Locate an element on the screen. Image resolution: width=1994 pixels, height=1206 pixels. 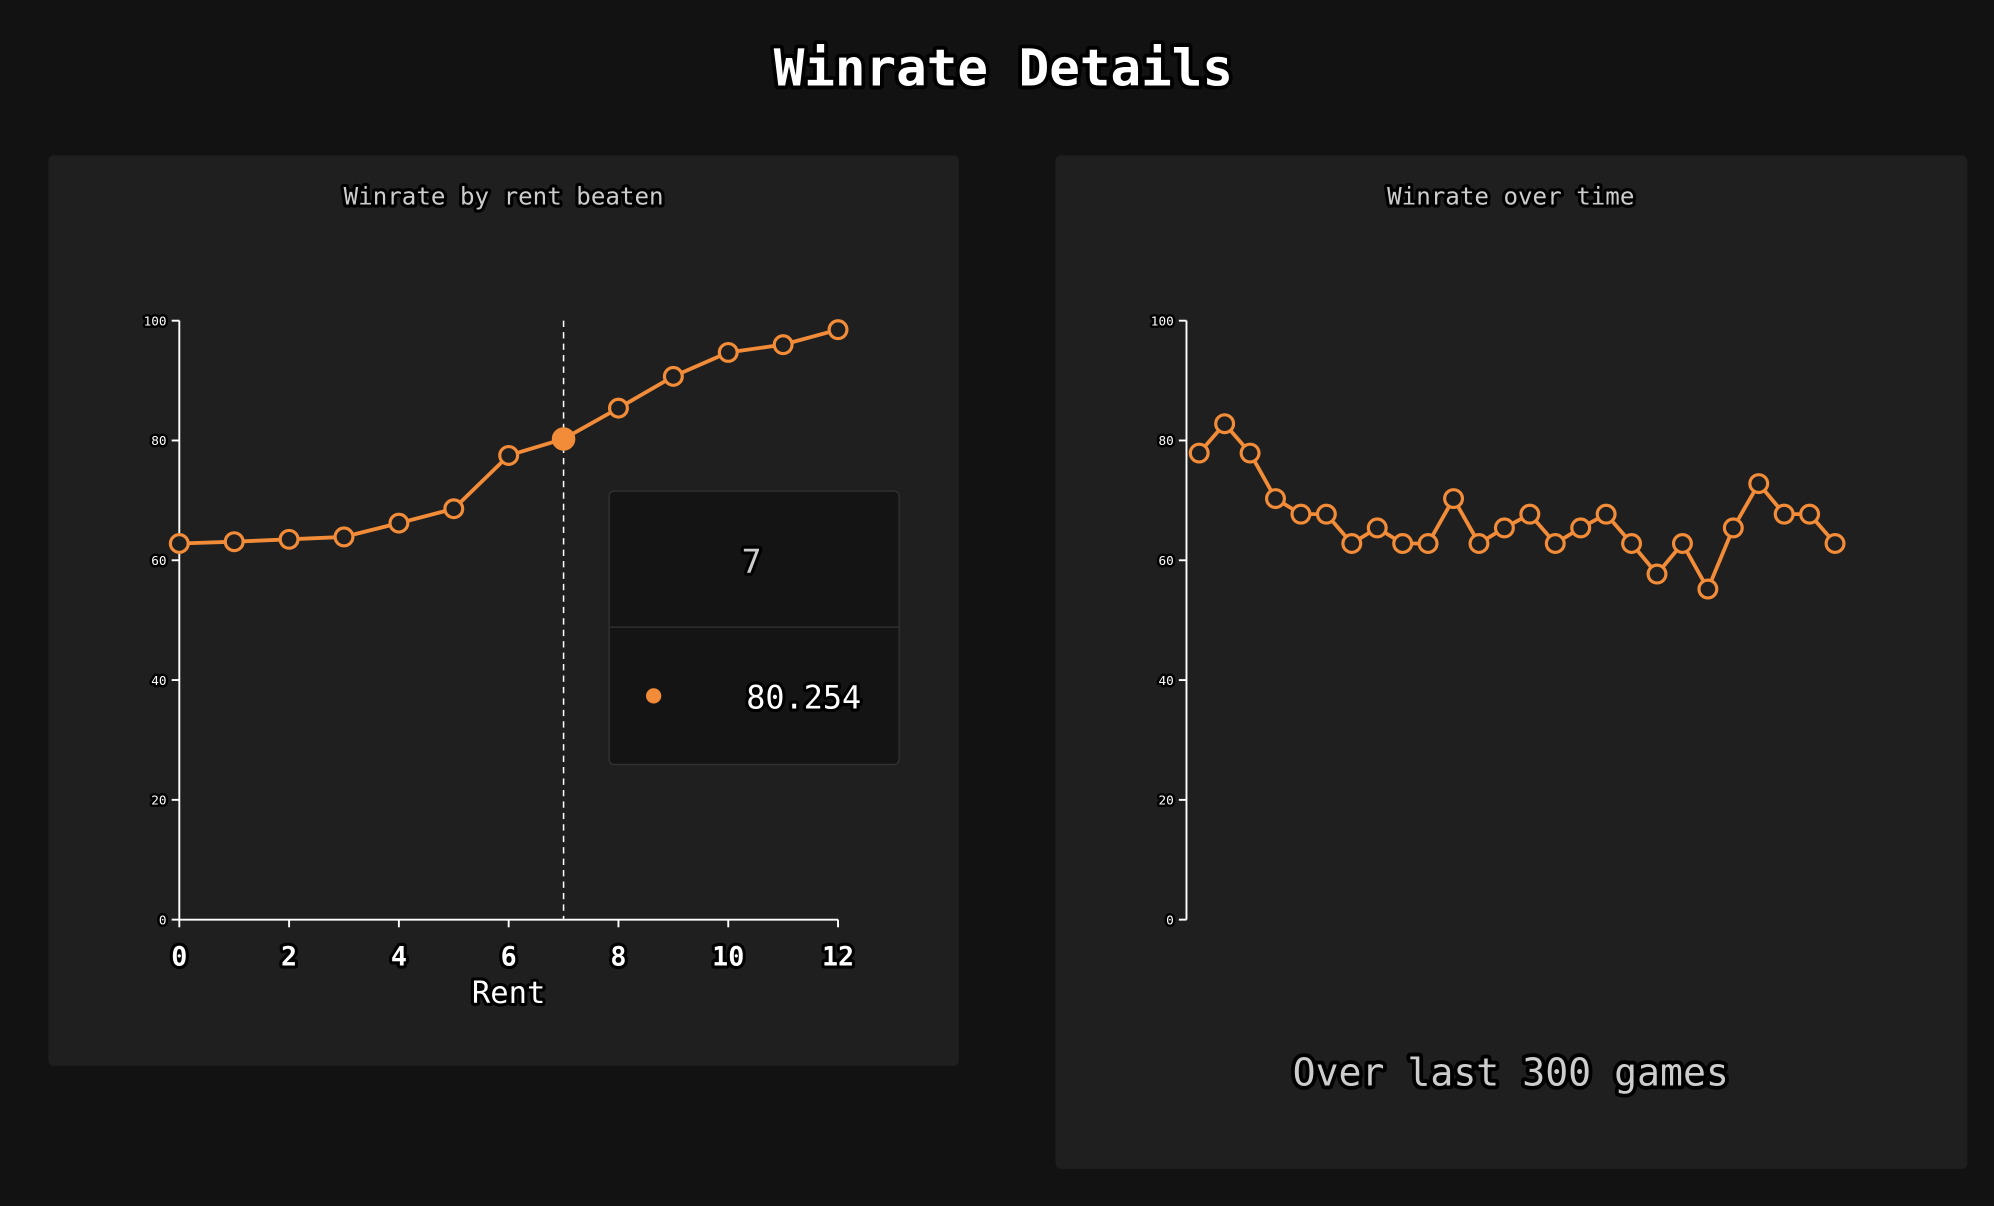
chart-title: Winrate by rent beaten is located at coordinates (504, 196).